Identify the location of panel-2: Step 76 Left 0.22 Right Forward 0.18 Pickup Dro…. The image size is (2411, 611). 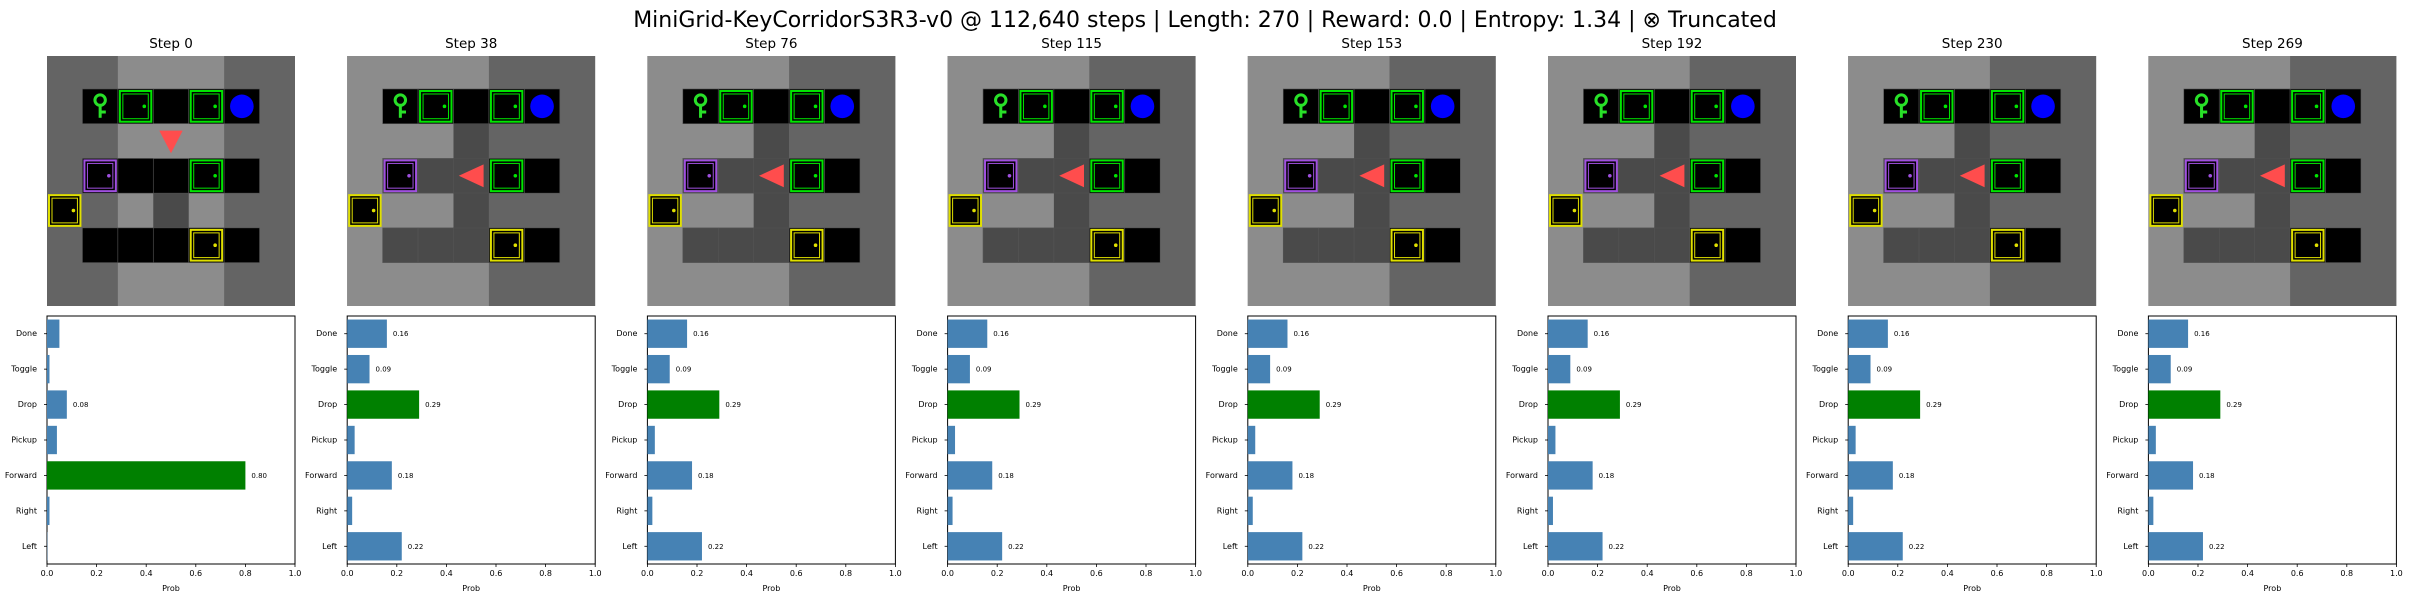
(753, 314).